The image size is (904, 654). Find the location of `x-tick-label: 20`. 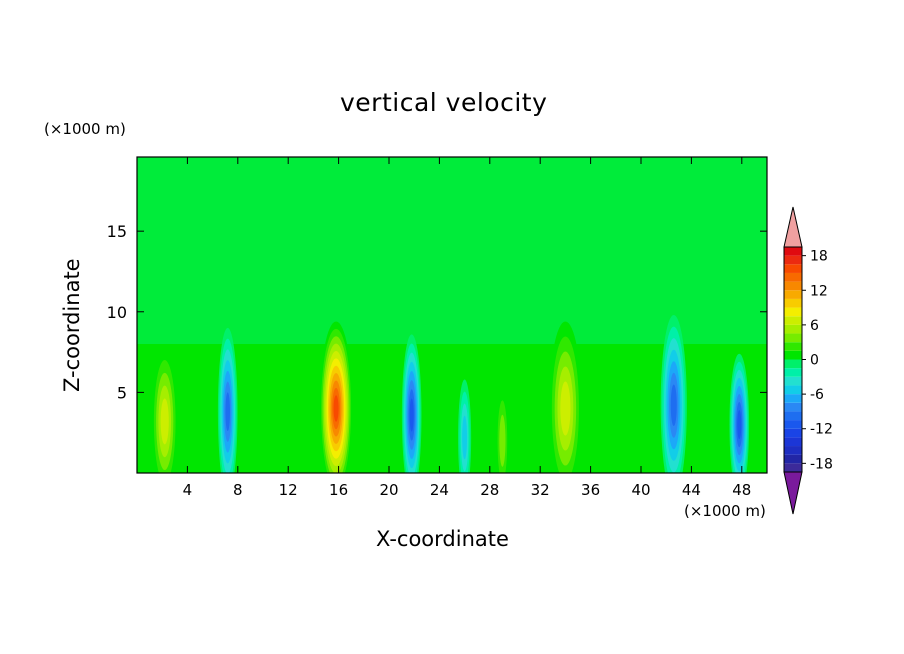

x-tick-label: 20 is located at coordinates (388, 490).